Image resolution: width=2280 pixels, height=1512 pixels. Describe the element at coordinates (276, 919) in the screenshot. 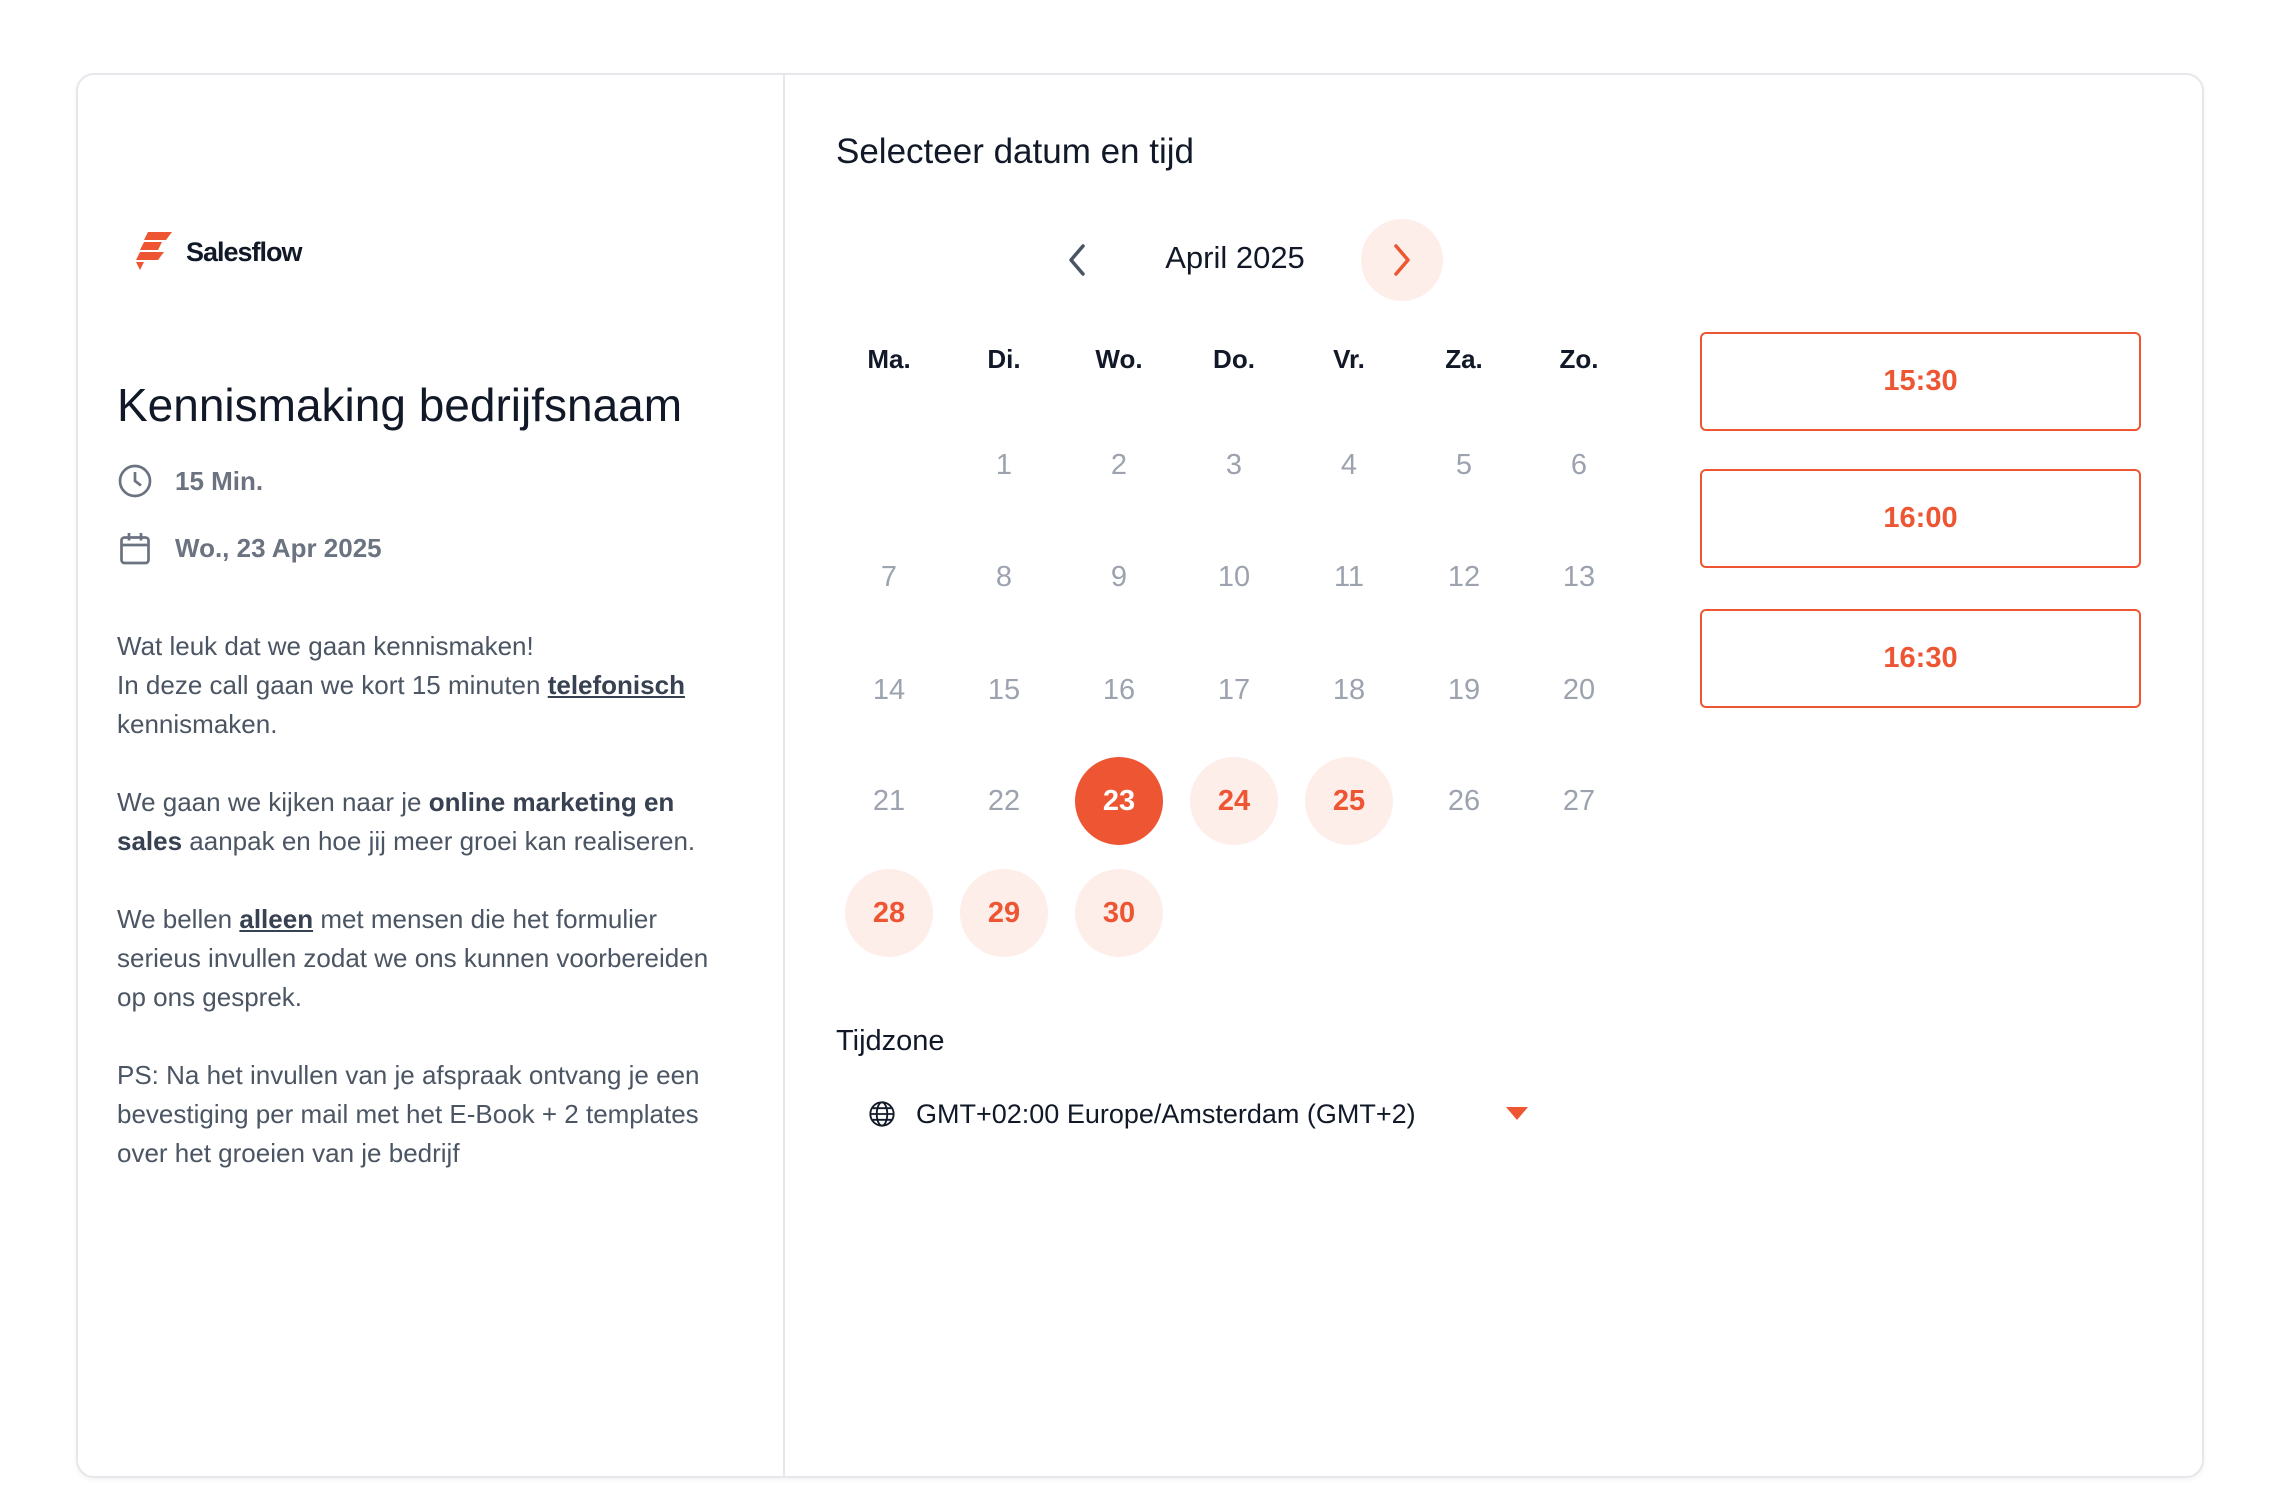

I see `alleen-link: alleen` at that location.